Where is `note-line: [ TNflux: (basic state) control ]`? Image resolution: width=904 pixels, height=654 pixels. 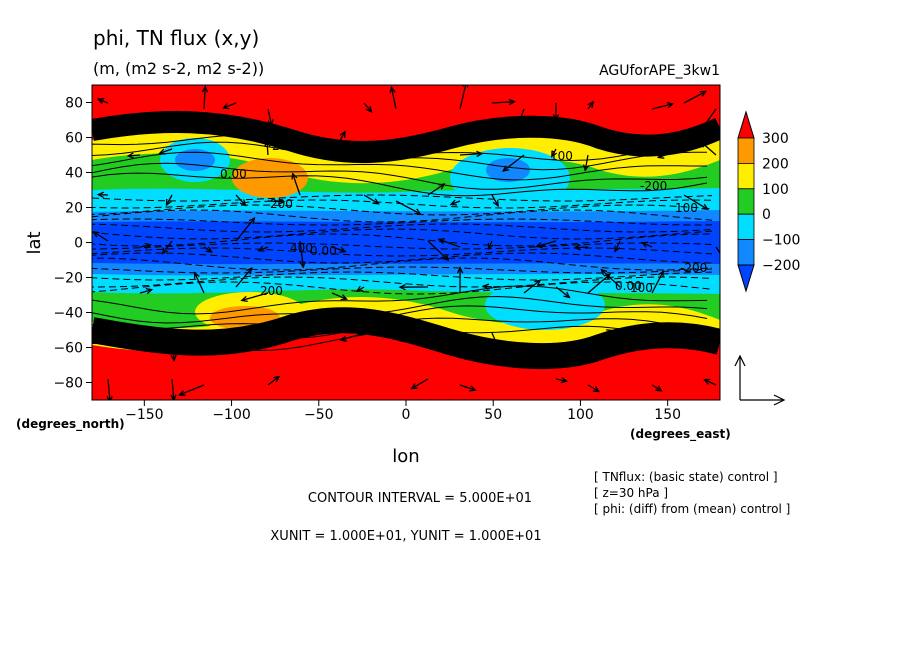 note-line: [ TNflux: (basic state) control ] is located at coordinates (686, 477).